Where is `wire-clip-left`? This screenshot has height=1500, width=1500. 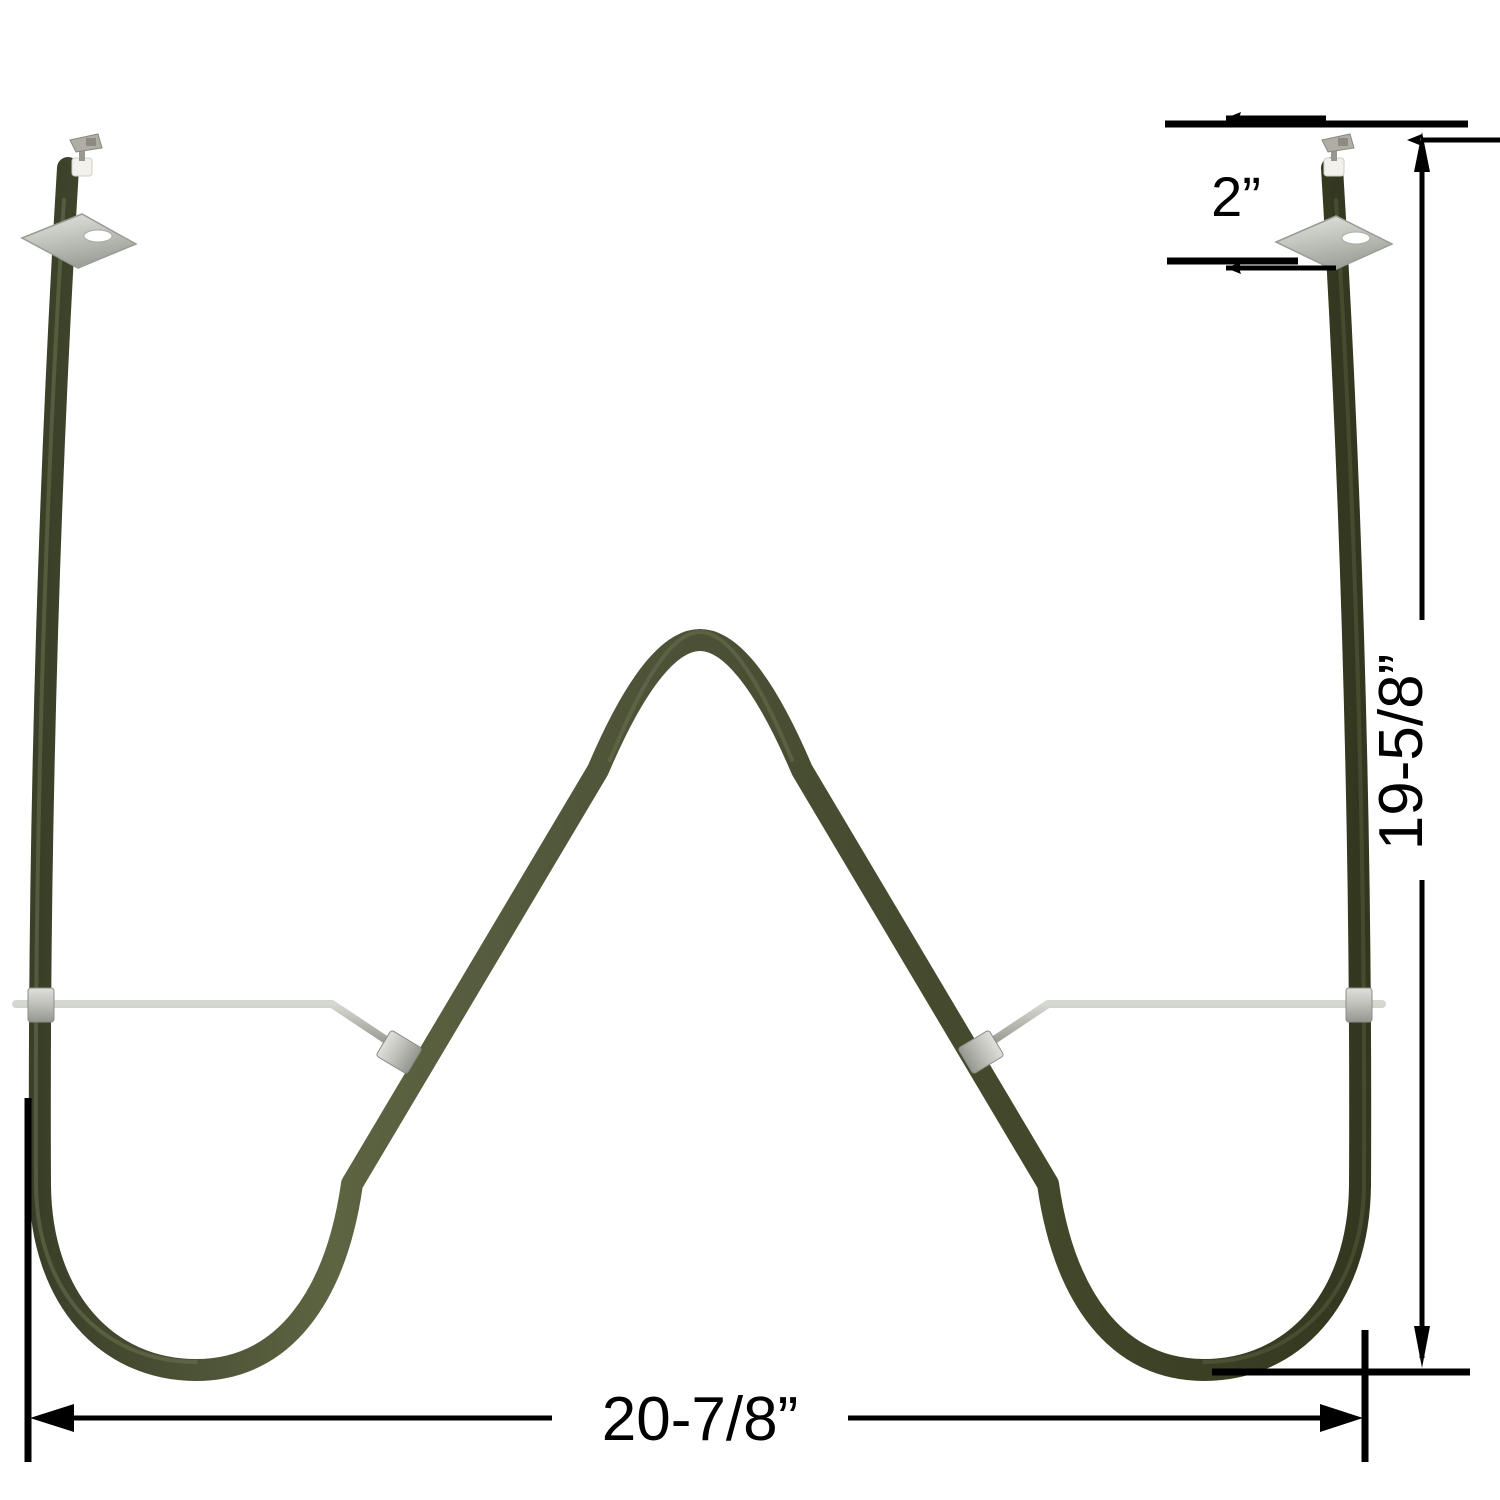 wire-clip-left is located at coordinates (41, 1005).